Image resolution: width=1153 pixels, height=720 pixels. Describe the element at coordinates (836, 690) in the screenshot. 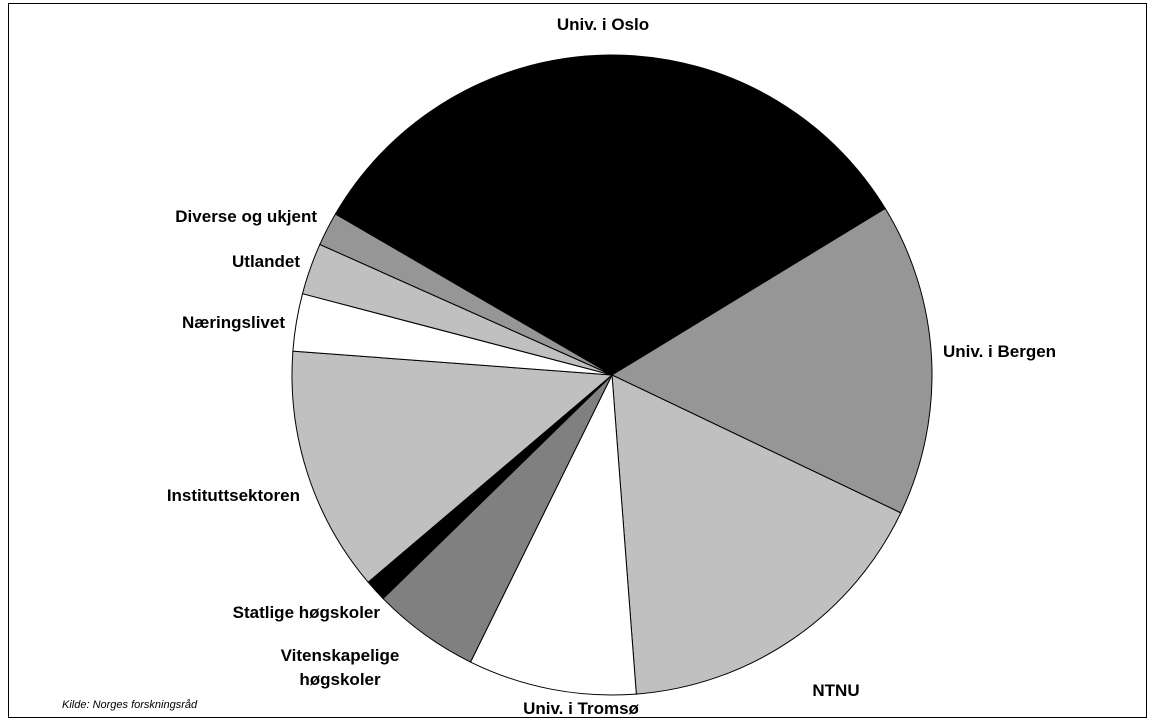

I see `slice-label: NTNU` at that location.